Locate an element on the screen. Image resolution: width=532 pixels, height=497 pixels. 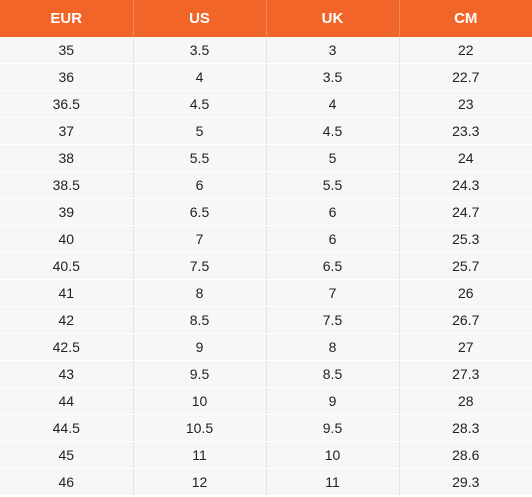
cell-cm: 28 is located at coordinates (465, 401).